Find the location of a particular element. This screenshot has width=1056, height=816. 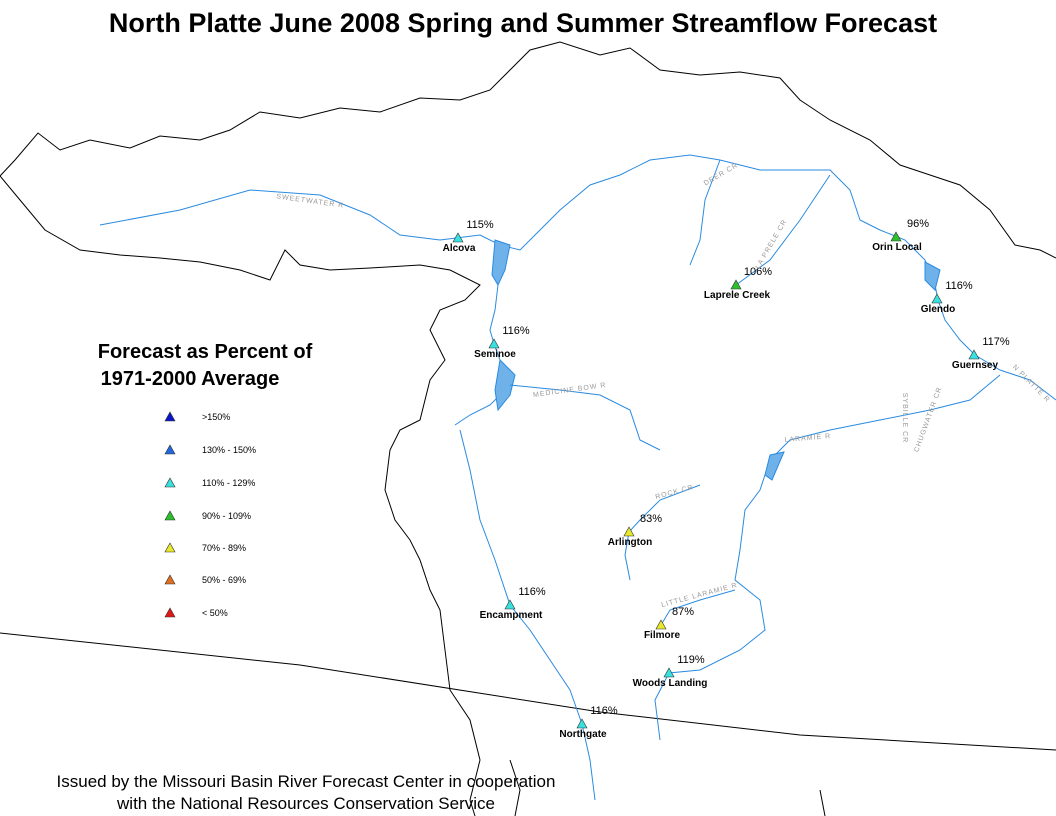

legend-label: < 50% is located at coordinates (215, 613).